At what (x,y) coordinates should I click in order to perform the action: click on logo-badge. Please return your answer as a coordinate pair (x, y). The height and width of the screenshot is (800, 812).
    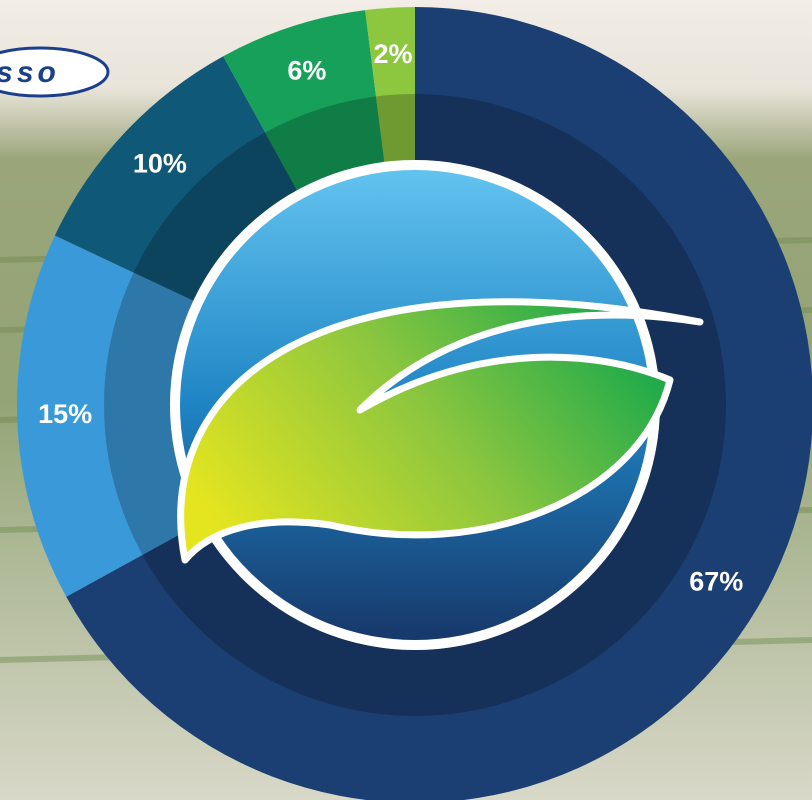
    Looking at the image, I should click on (55, 72).